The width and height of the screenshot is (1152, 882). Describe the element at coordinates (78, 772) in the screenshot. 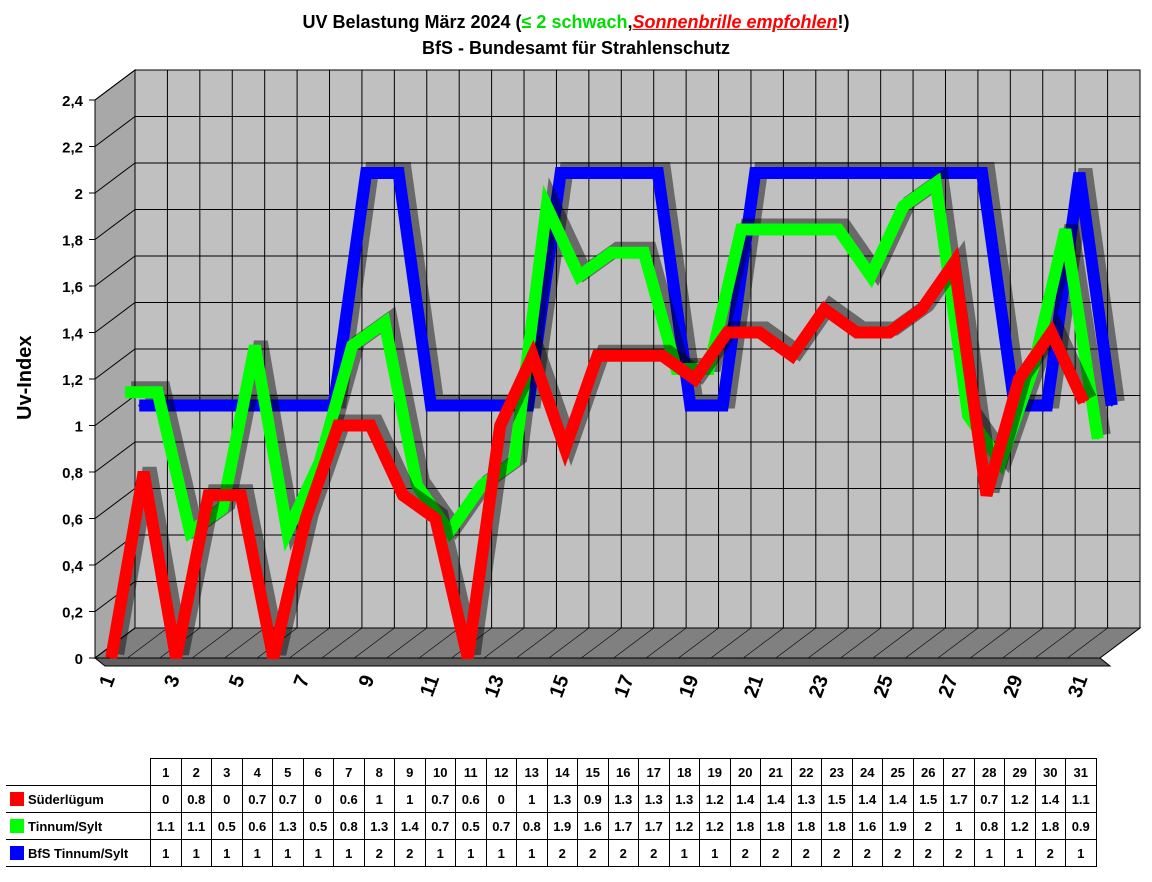

I see `table-corner` at that location.